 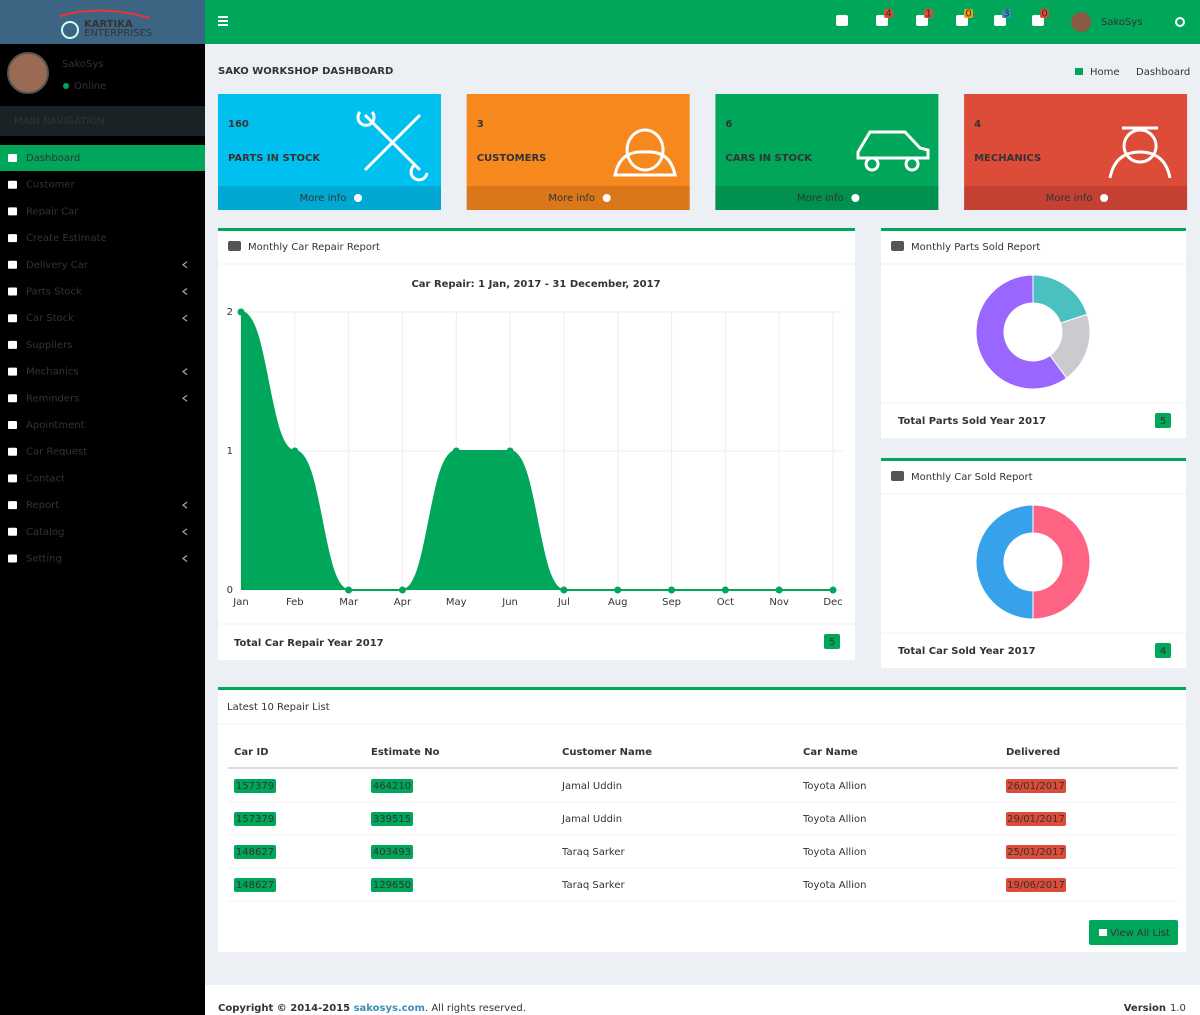 I want to click on breadcrumb-link: Home, so click(x=1105, y=72).